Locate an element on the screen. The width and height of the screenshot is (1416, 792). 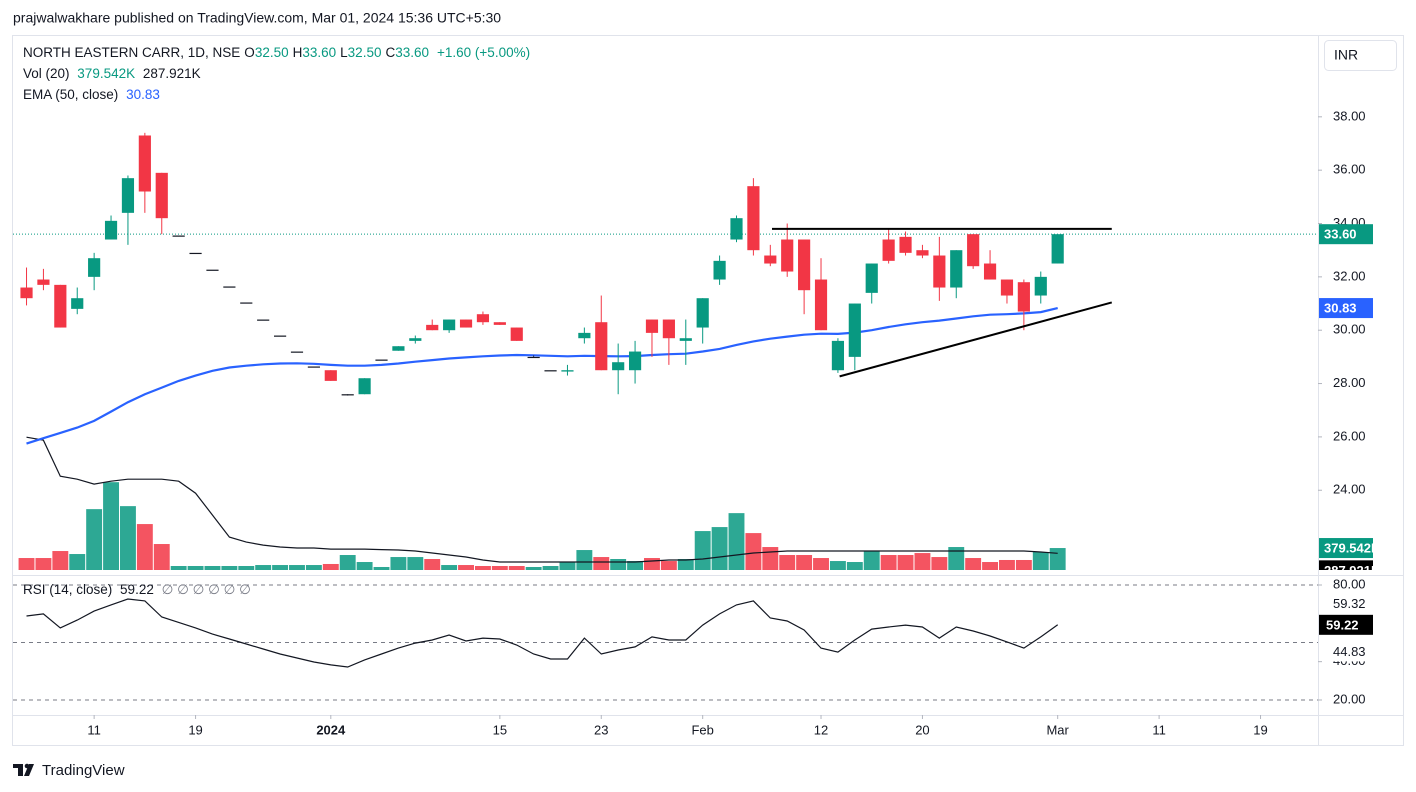
rsi-value: 59.22 is located at coordinates (137, 589).